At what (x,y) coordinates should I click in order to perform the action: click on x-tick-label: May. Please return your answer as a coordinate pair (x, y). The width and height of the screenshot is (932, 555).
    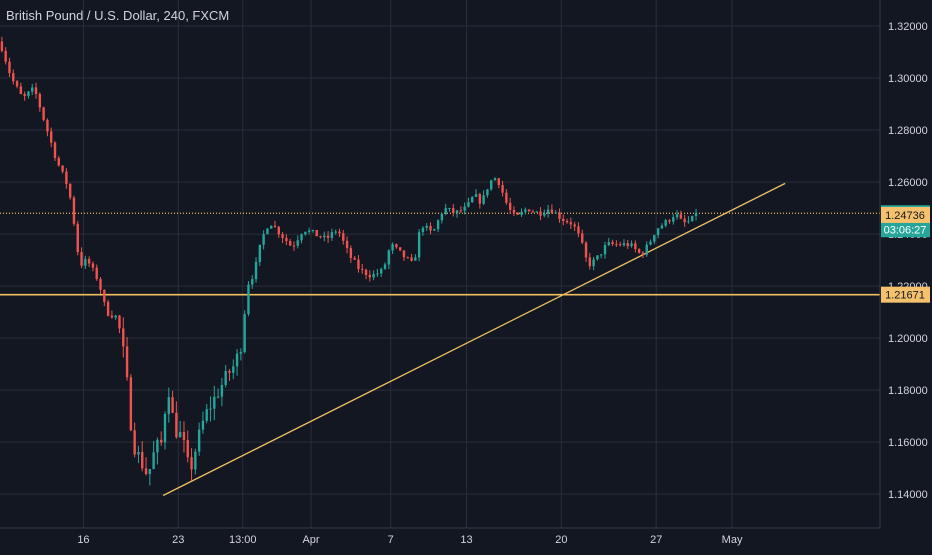
    Looking at the image, I should click on (732, 540).